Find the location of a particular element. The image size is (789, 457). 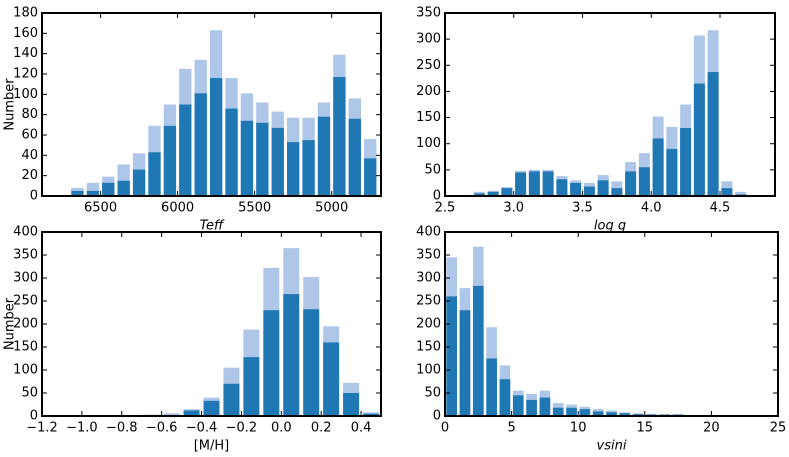

x-tick-label: −0.2 is located at coordinates (242, 428).